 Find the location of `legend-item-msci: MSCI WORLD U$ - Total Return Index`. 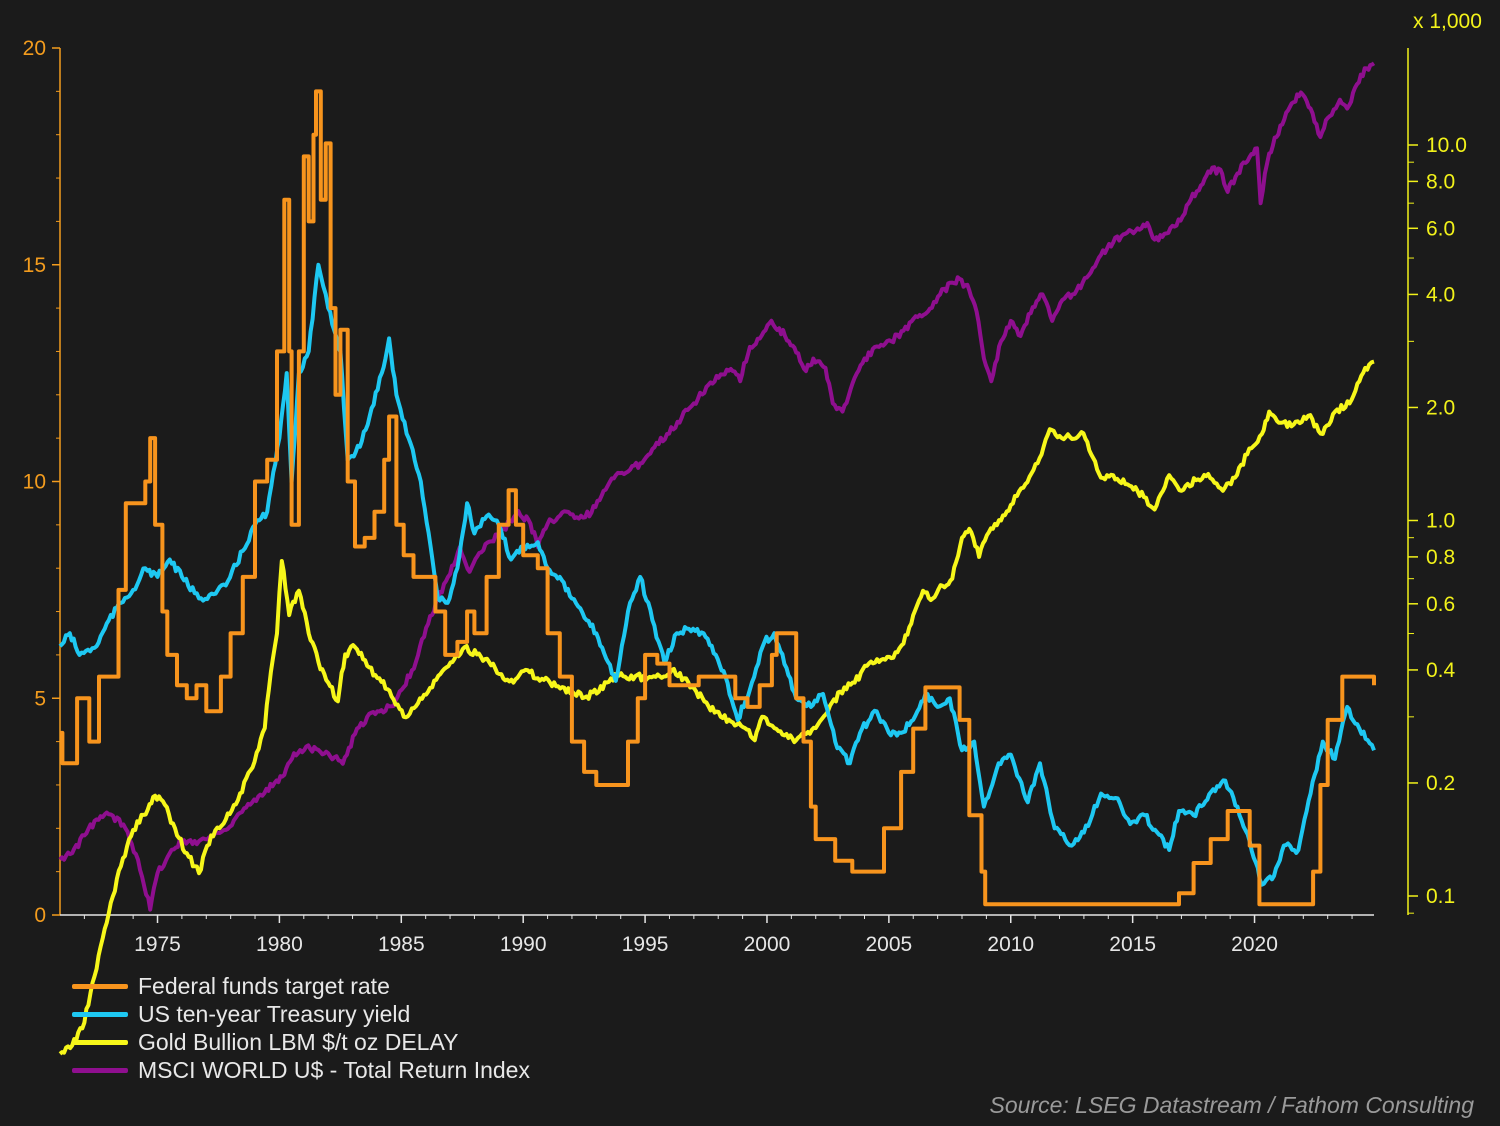

legend-item-msci: MSCI WORLD U$ - Total Return Index is located at coordinates (301, 1070).